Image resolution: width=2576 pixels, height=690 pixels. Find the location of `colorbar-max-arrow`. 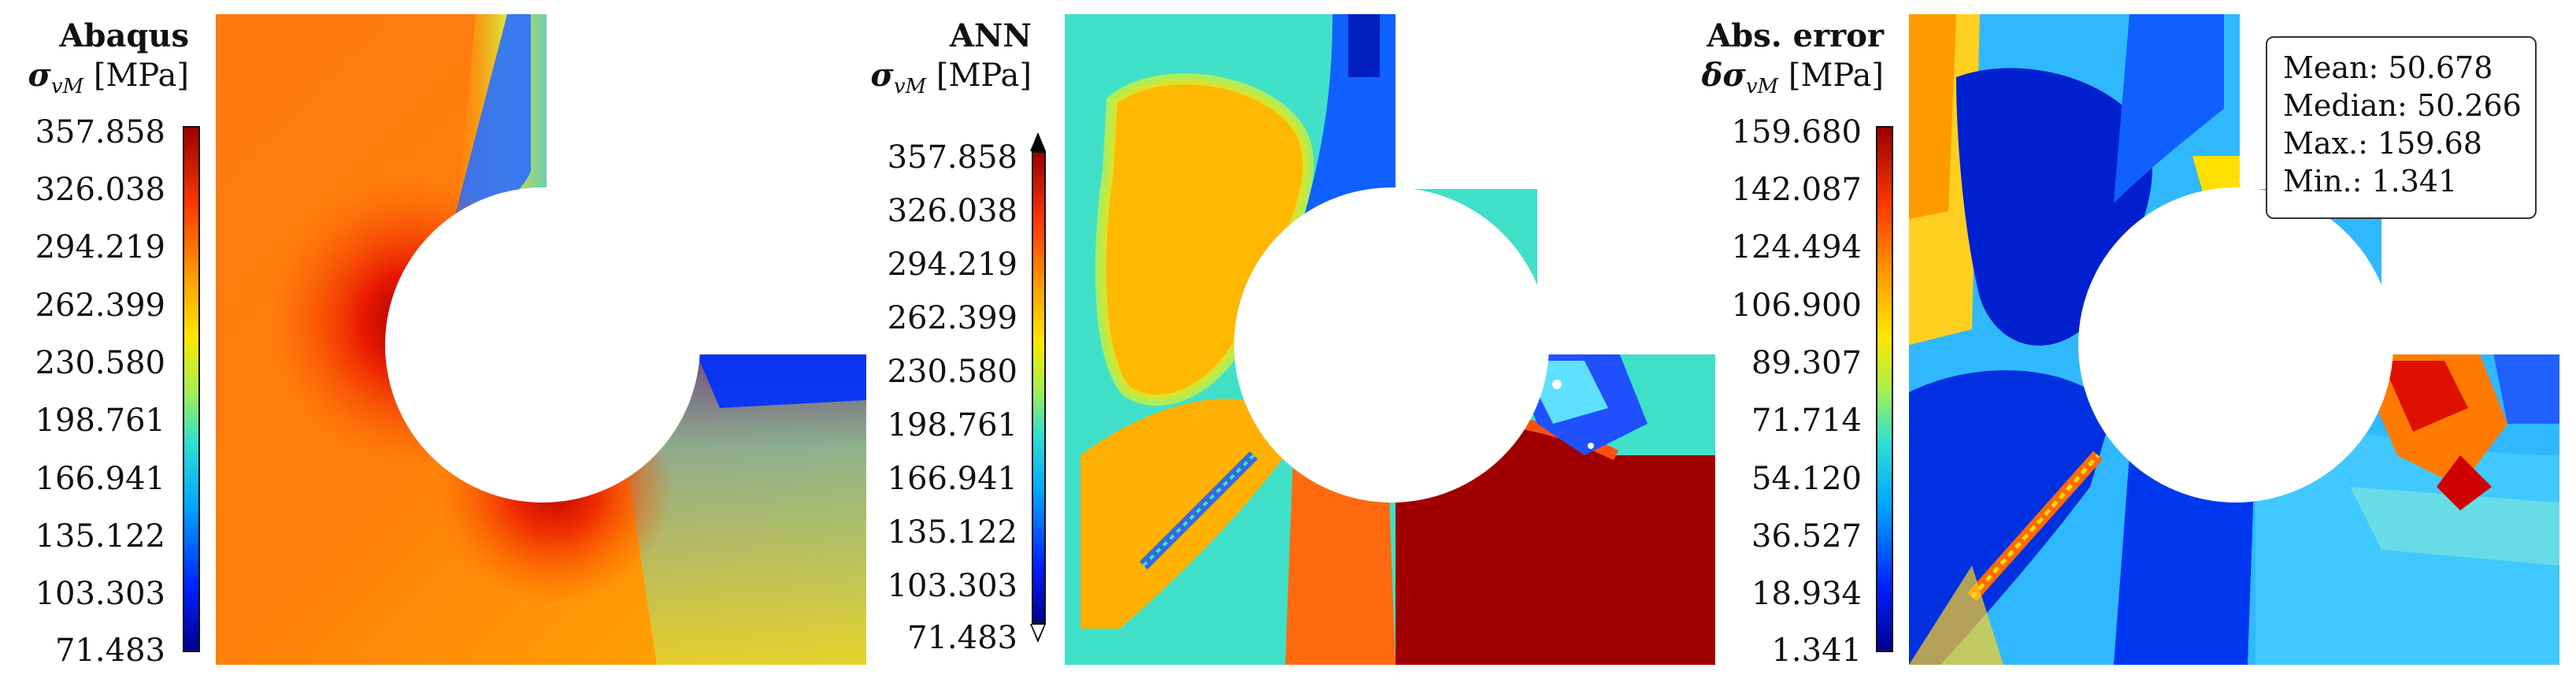

colorbar-max-arrow is located at coordinates (1038, 141).